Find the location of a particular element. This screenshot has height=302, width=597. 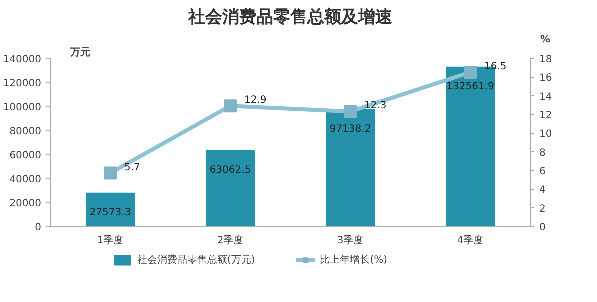

y-tick-label: 0 is located at coordinates (38, 228).